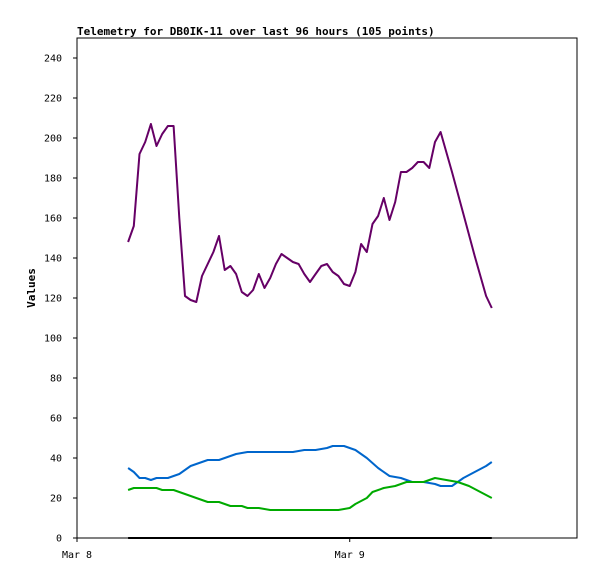 Image resolution: width=597 pixels, height=579 pixels. What do you see at coordinates (53, 179) in the screenshot?
I see `y-tick-label: 180` at bounding box center [53, 179].